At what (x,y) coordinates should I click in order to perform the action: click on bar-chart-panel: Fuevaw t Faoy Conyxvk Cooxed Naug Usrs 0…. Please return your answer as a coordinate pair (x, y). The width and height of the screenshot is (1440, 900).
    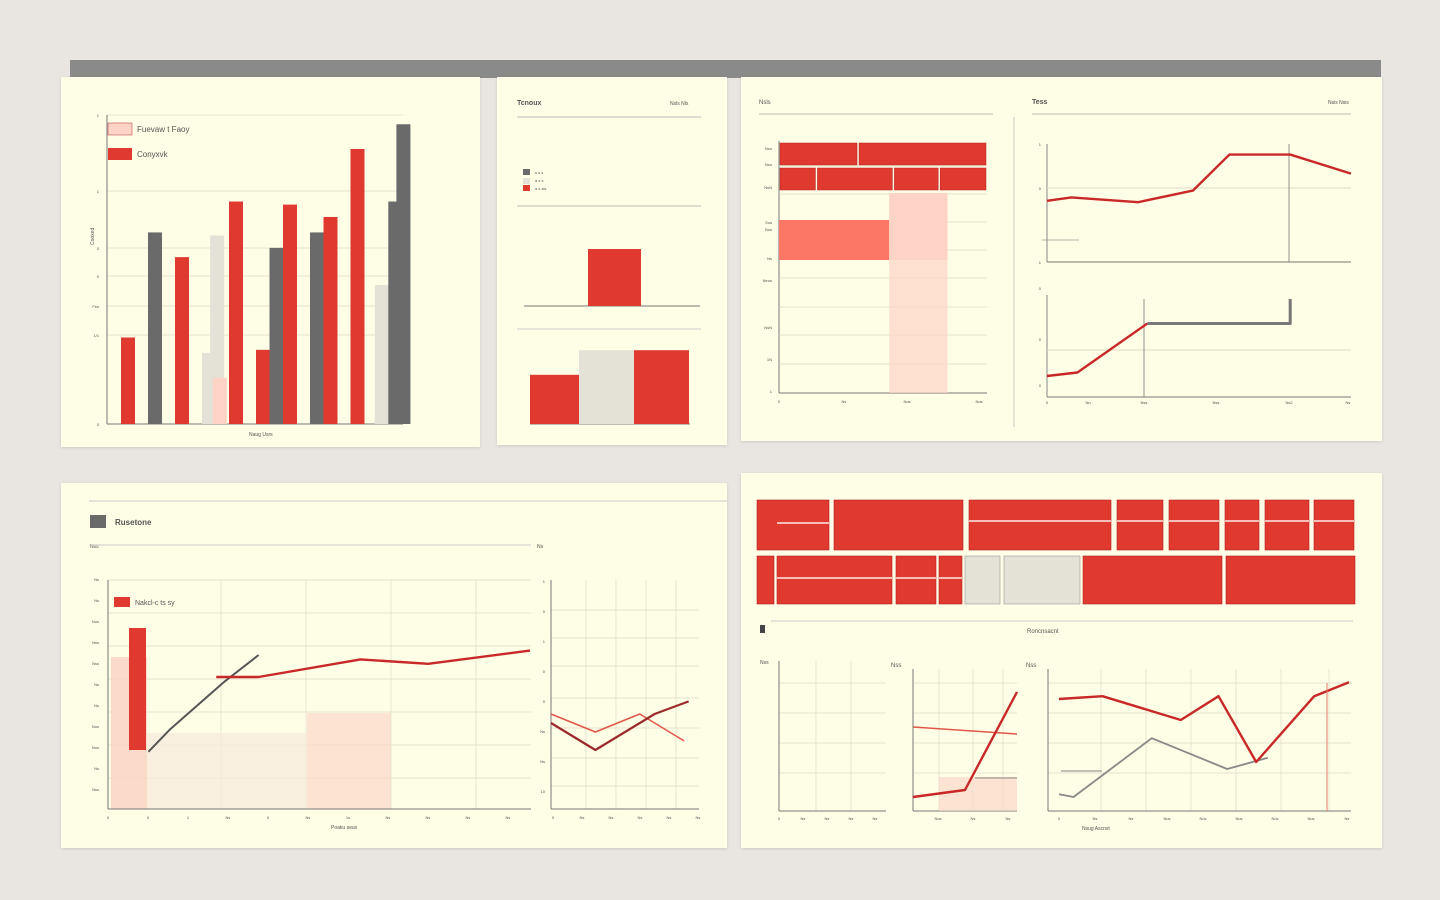
    Looking at the image, I should click on (270, 262).